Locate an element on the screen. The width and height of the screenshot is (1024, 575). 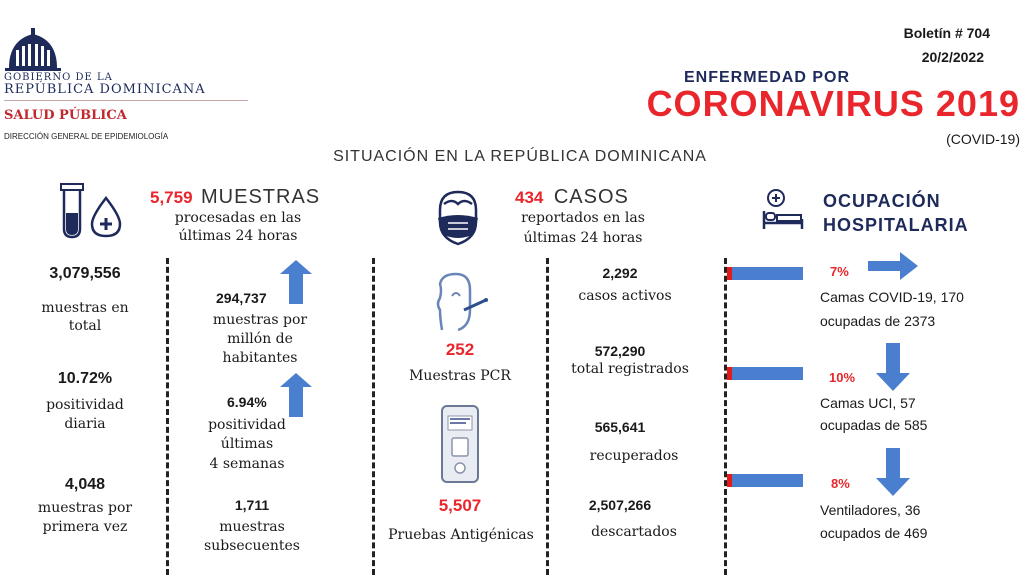
coat-of-arms-icon is located at coordinates (33, 49).